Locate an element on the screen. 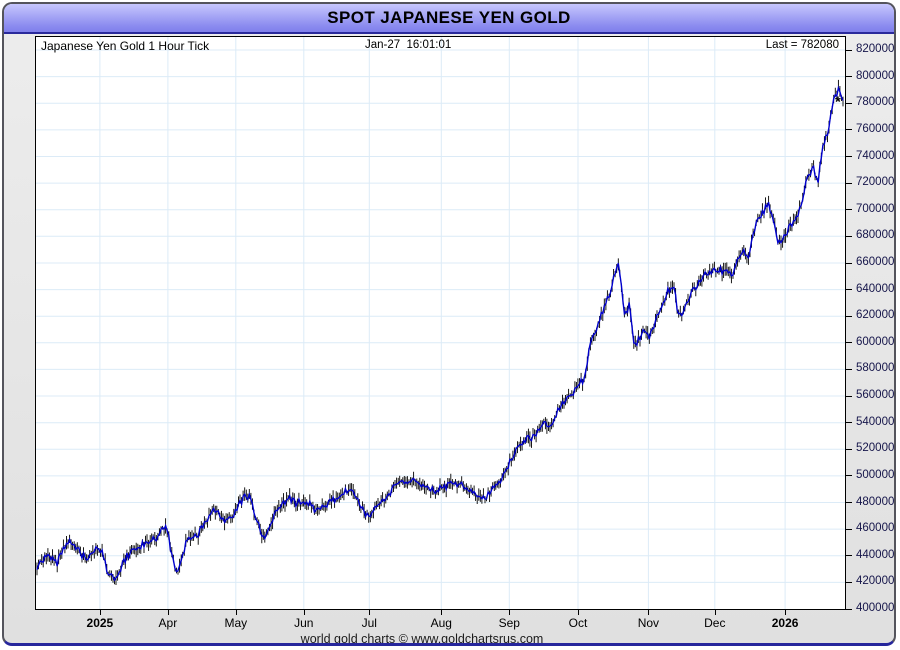  x-tick-label: Oct is located at coordinates (578, 623).